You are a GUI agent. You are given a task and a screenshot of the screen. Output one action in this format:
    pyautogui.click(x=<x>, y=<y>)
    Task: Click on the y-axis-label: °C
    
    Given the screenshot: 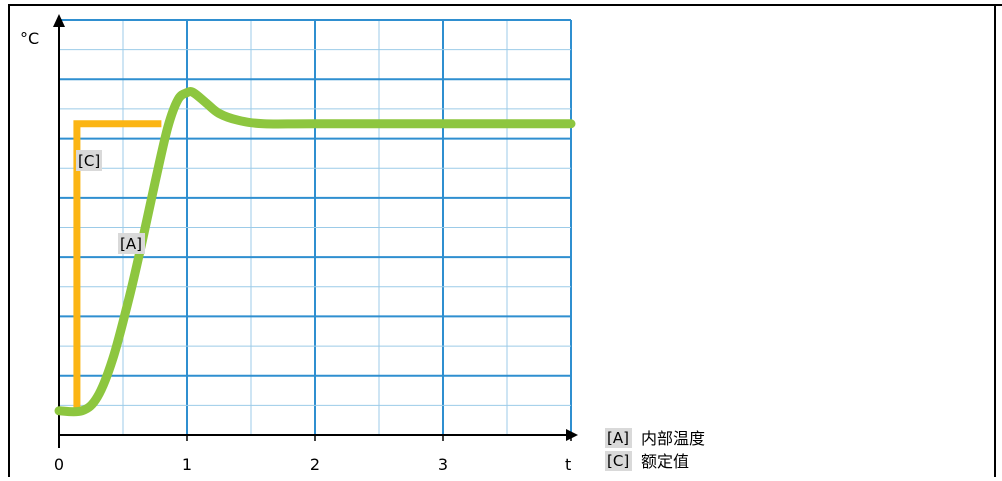 What is the action you would take?
    pyautogui.click(x=29, y=38)
    